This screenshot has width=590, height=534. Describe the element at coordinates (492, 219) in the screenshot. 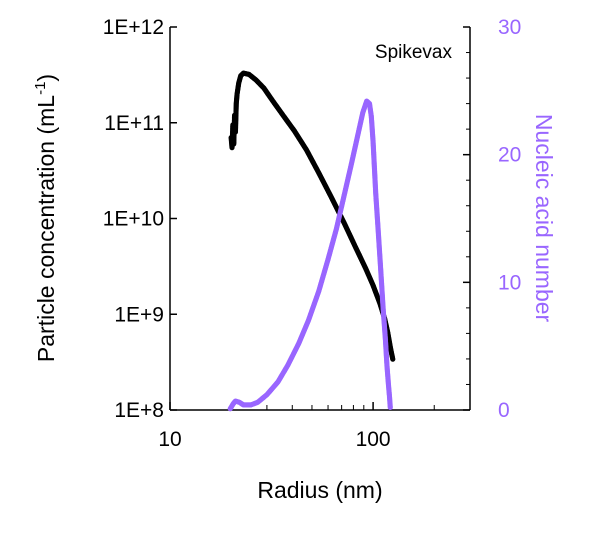

I see `right-axis-ticks: 0 10 20 30` at that location.